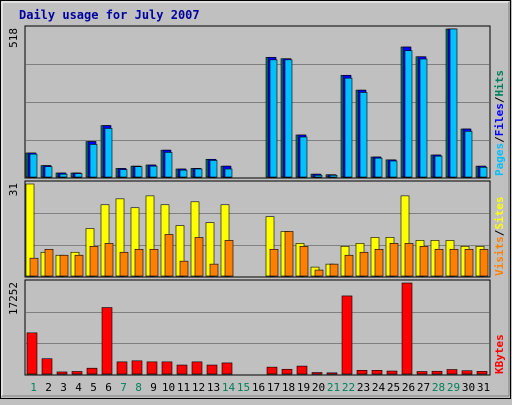 The image size is (512, 405). I want to click on day-label-19: 19, so click(303, 387).